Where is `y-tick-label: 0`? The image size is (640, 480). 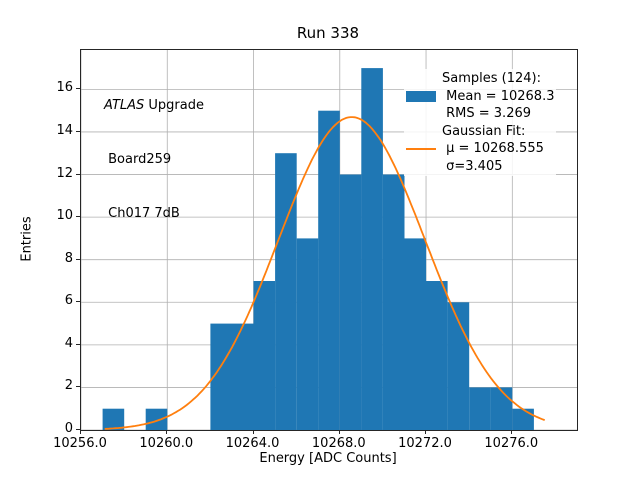 y-tick-label: 0 is located at coordinates (68, 428).